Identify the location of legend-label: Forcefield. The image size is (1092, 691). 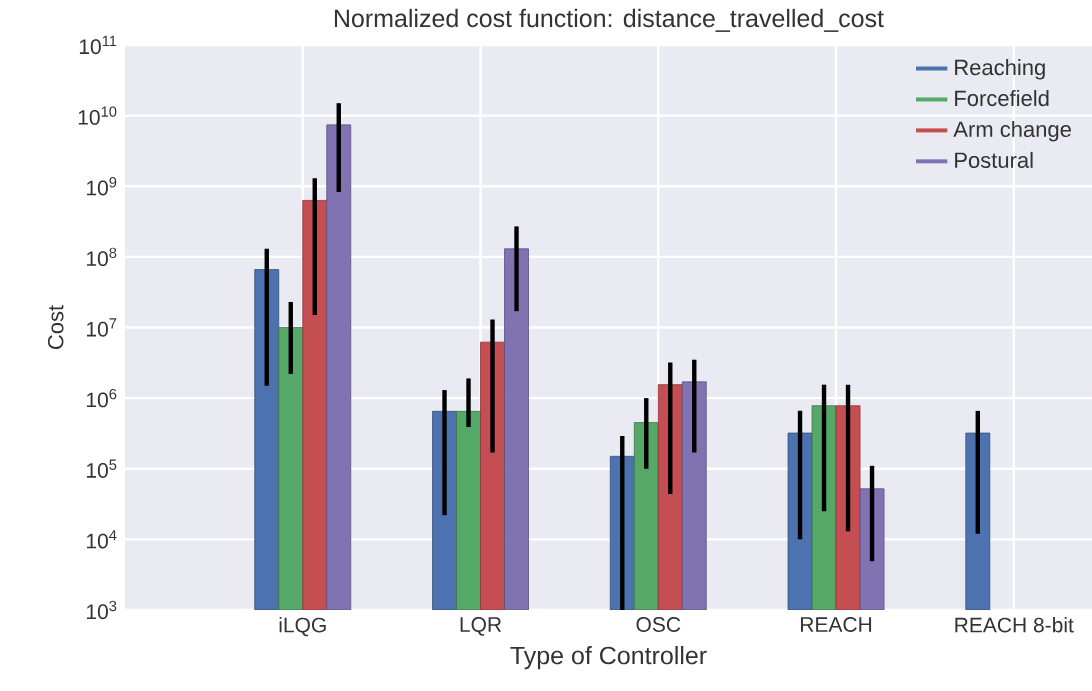
(1002, 98).